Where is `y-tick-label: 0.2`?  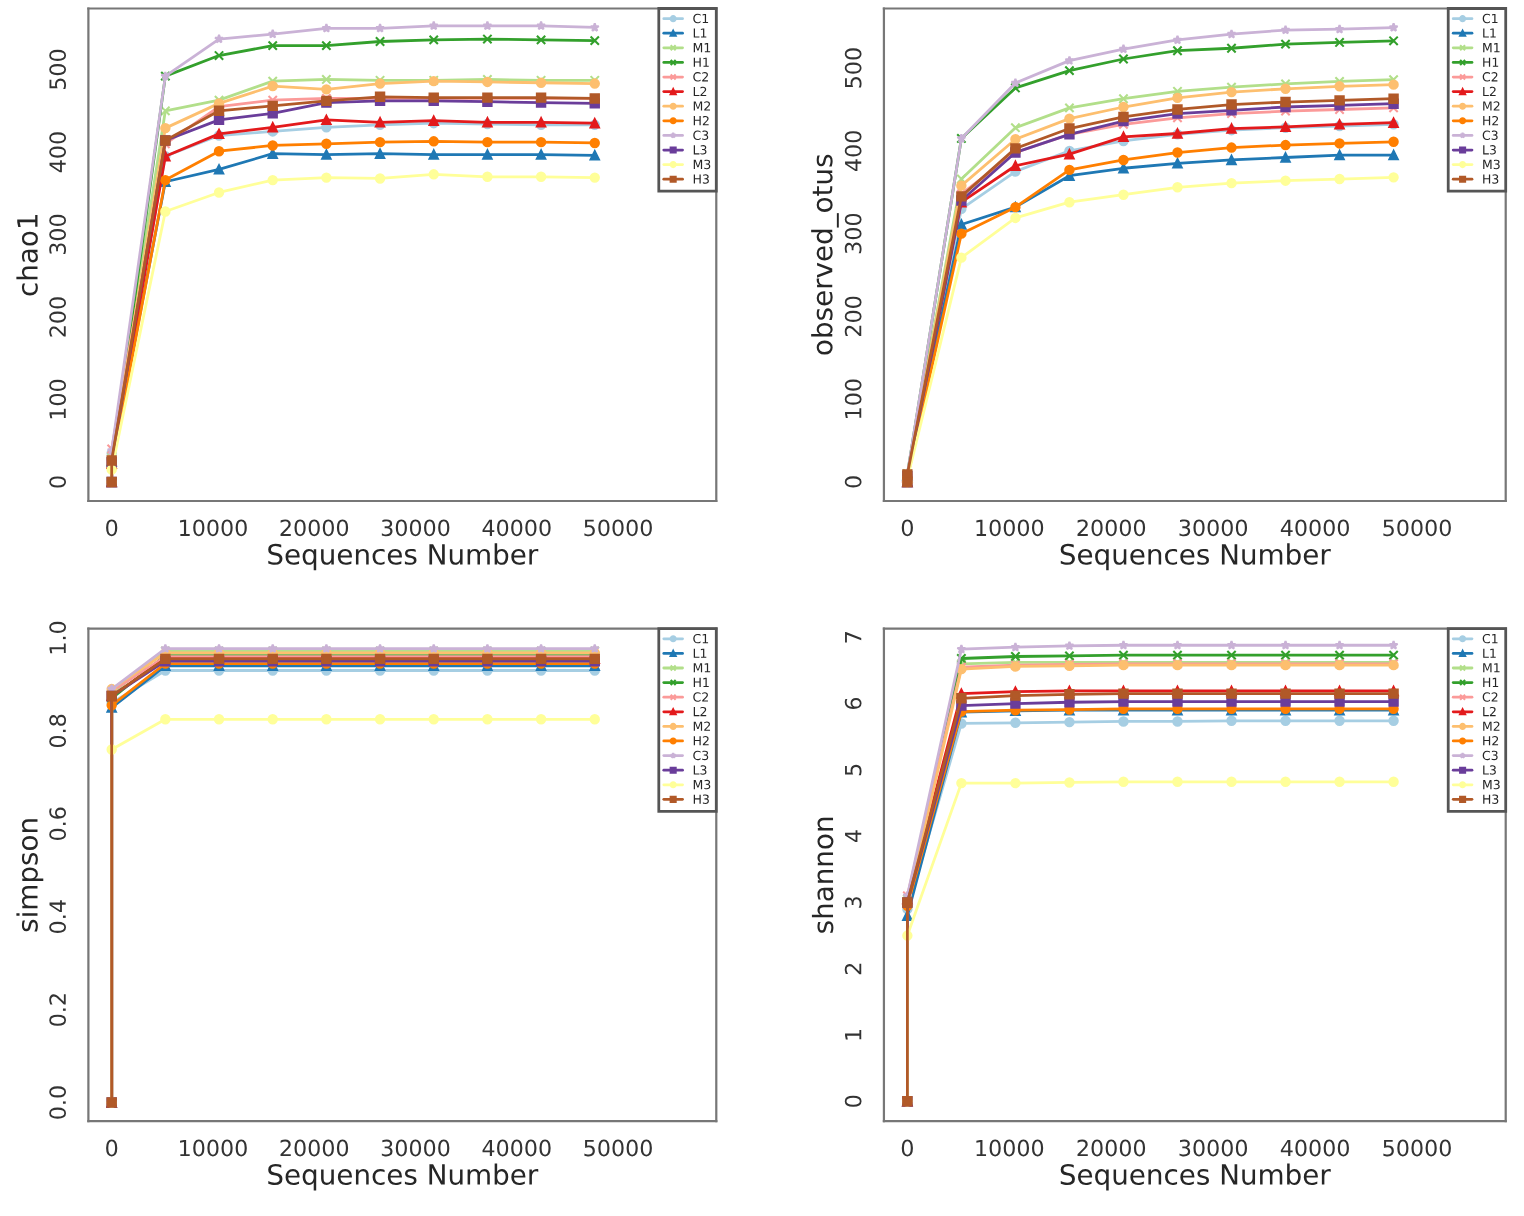 y-tick-label: 0.2 is located at coordinates (58, 1010).